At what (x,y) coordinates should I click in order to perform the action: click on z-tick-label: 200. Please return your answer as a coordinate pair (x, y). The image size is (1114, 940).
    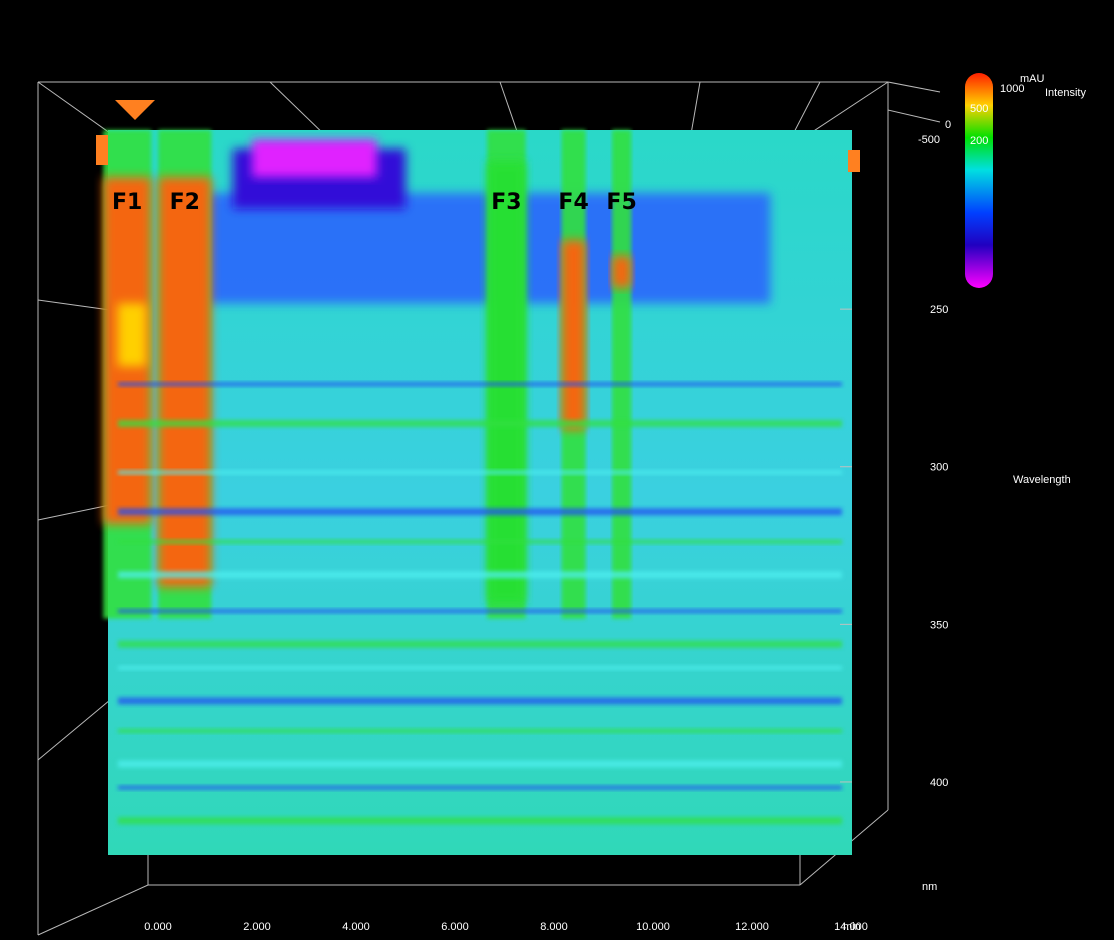
    Looking at the image, I should click on (979, 141).